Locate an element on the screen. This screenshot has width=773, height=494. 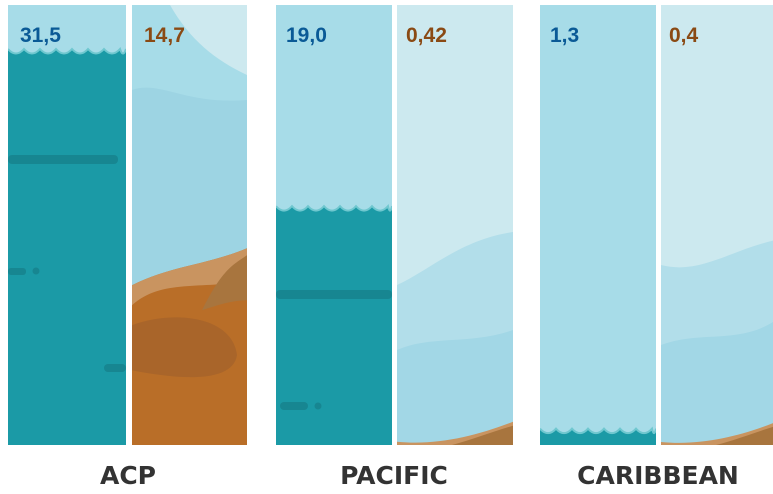
sky-background is located at coordinates (598, 225).